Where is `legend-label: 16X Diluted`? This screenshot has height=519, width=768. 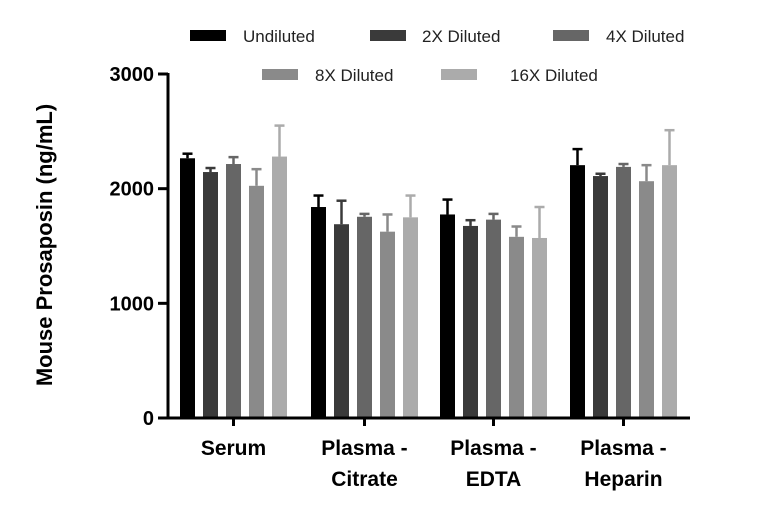
legend-label: 16X Diluted is located at coordinates (554, 75).